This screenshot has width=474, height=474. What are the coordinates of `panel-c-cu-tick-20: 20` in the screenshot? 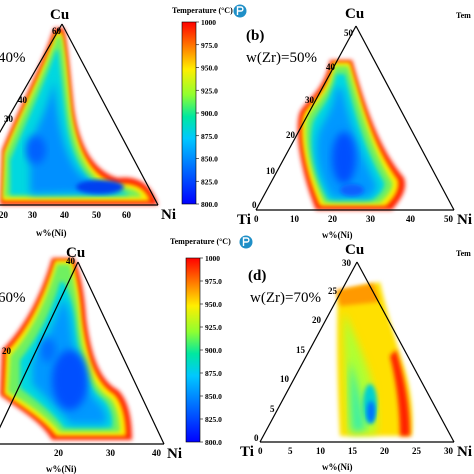 It's located at (7, 351).